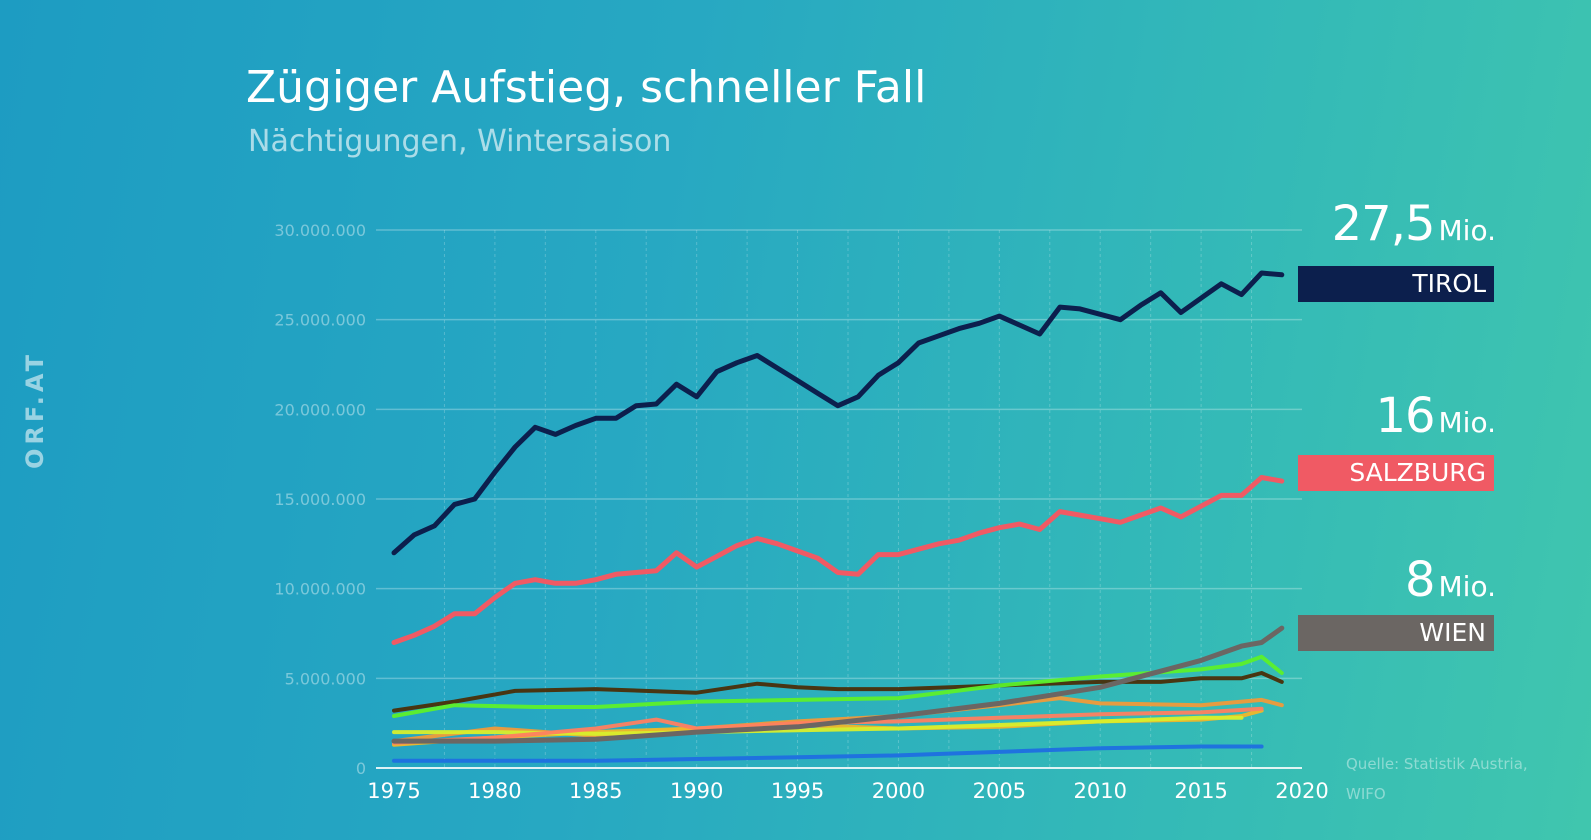 Image resolution: width=1591 pixels, height=840 pixels. Describe the element at coordinates (320, 320) in the screenshot. I see `y-tick-label: 25.000.000` at that location.